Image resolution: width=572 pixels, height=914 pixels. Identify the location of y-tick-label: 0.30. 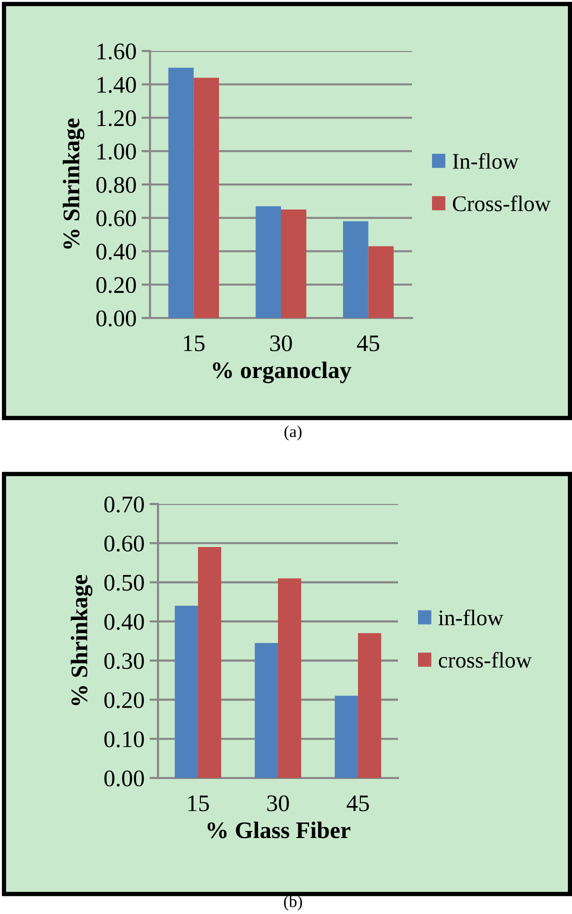
(124, 661).